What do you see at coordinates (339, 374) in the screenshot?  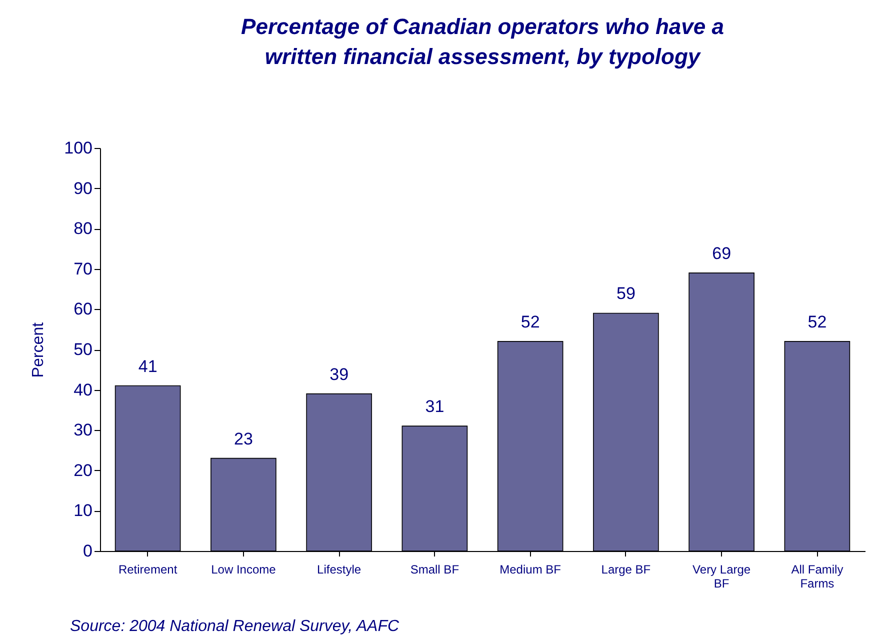 I see `data-label: 39` at bounding box center [339, 374].